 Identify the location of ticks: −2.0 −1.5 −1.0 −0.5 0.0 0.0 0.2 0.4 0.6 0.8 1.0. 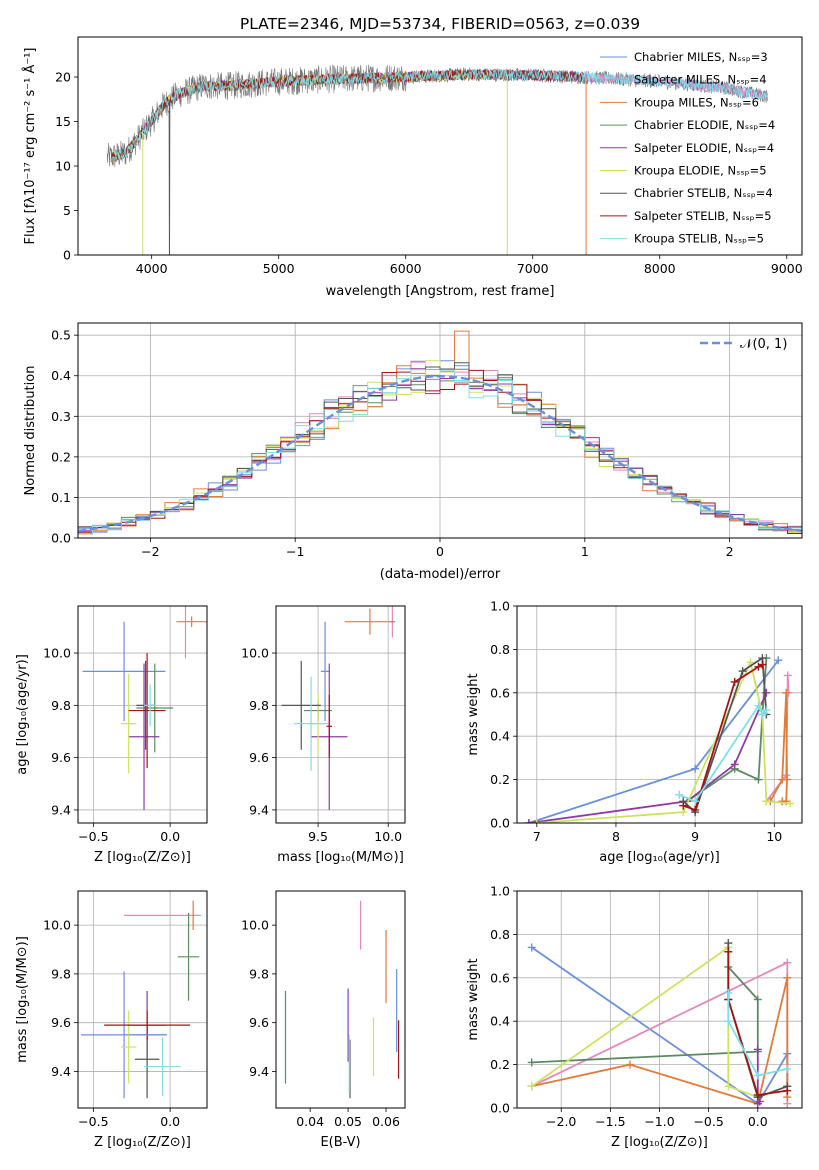
(629, 1007).